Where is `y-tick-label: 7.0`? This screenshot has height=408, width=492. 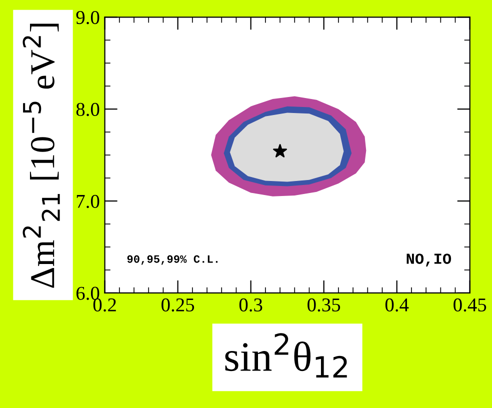 y-tick-label: 7.0 is located at coordinates (88, 201).